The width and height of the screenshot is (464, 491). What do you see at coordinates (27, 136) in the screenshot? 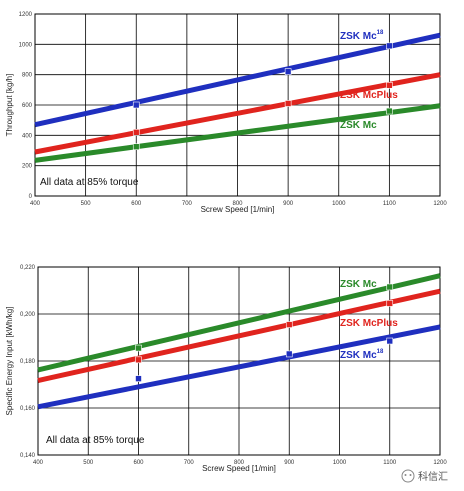
I see `y-tick-label: 400` at bounding box center [27, 136].